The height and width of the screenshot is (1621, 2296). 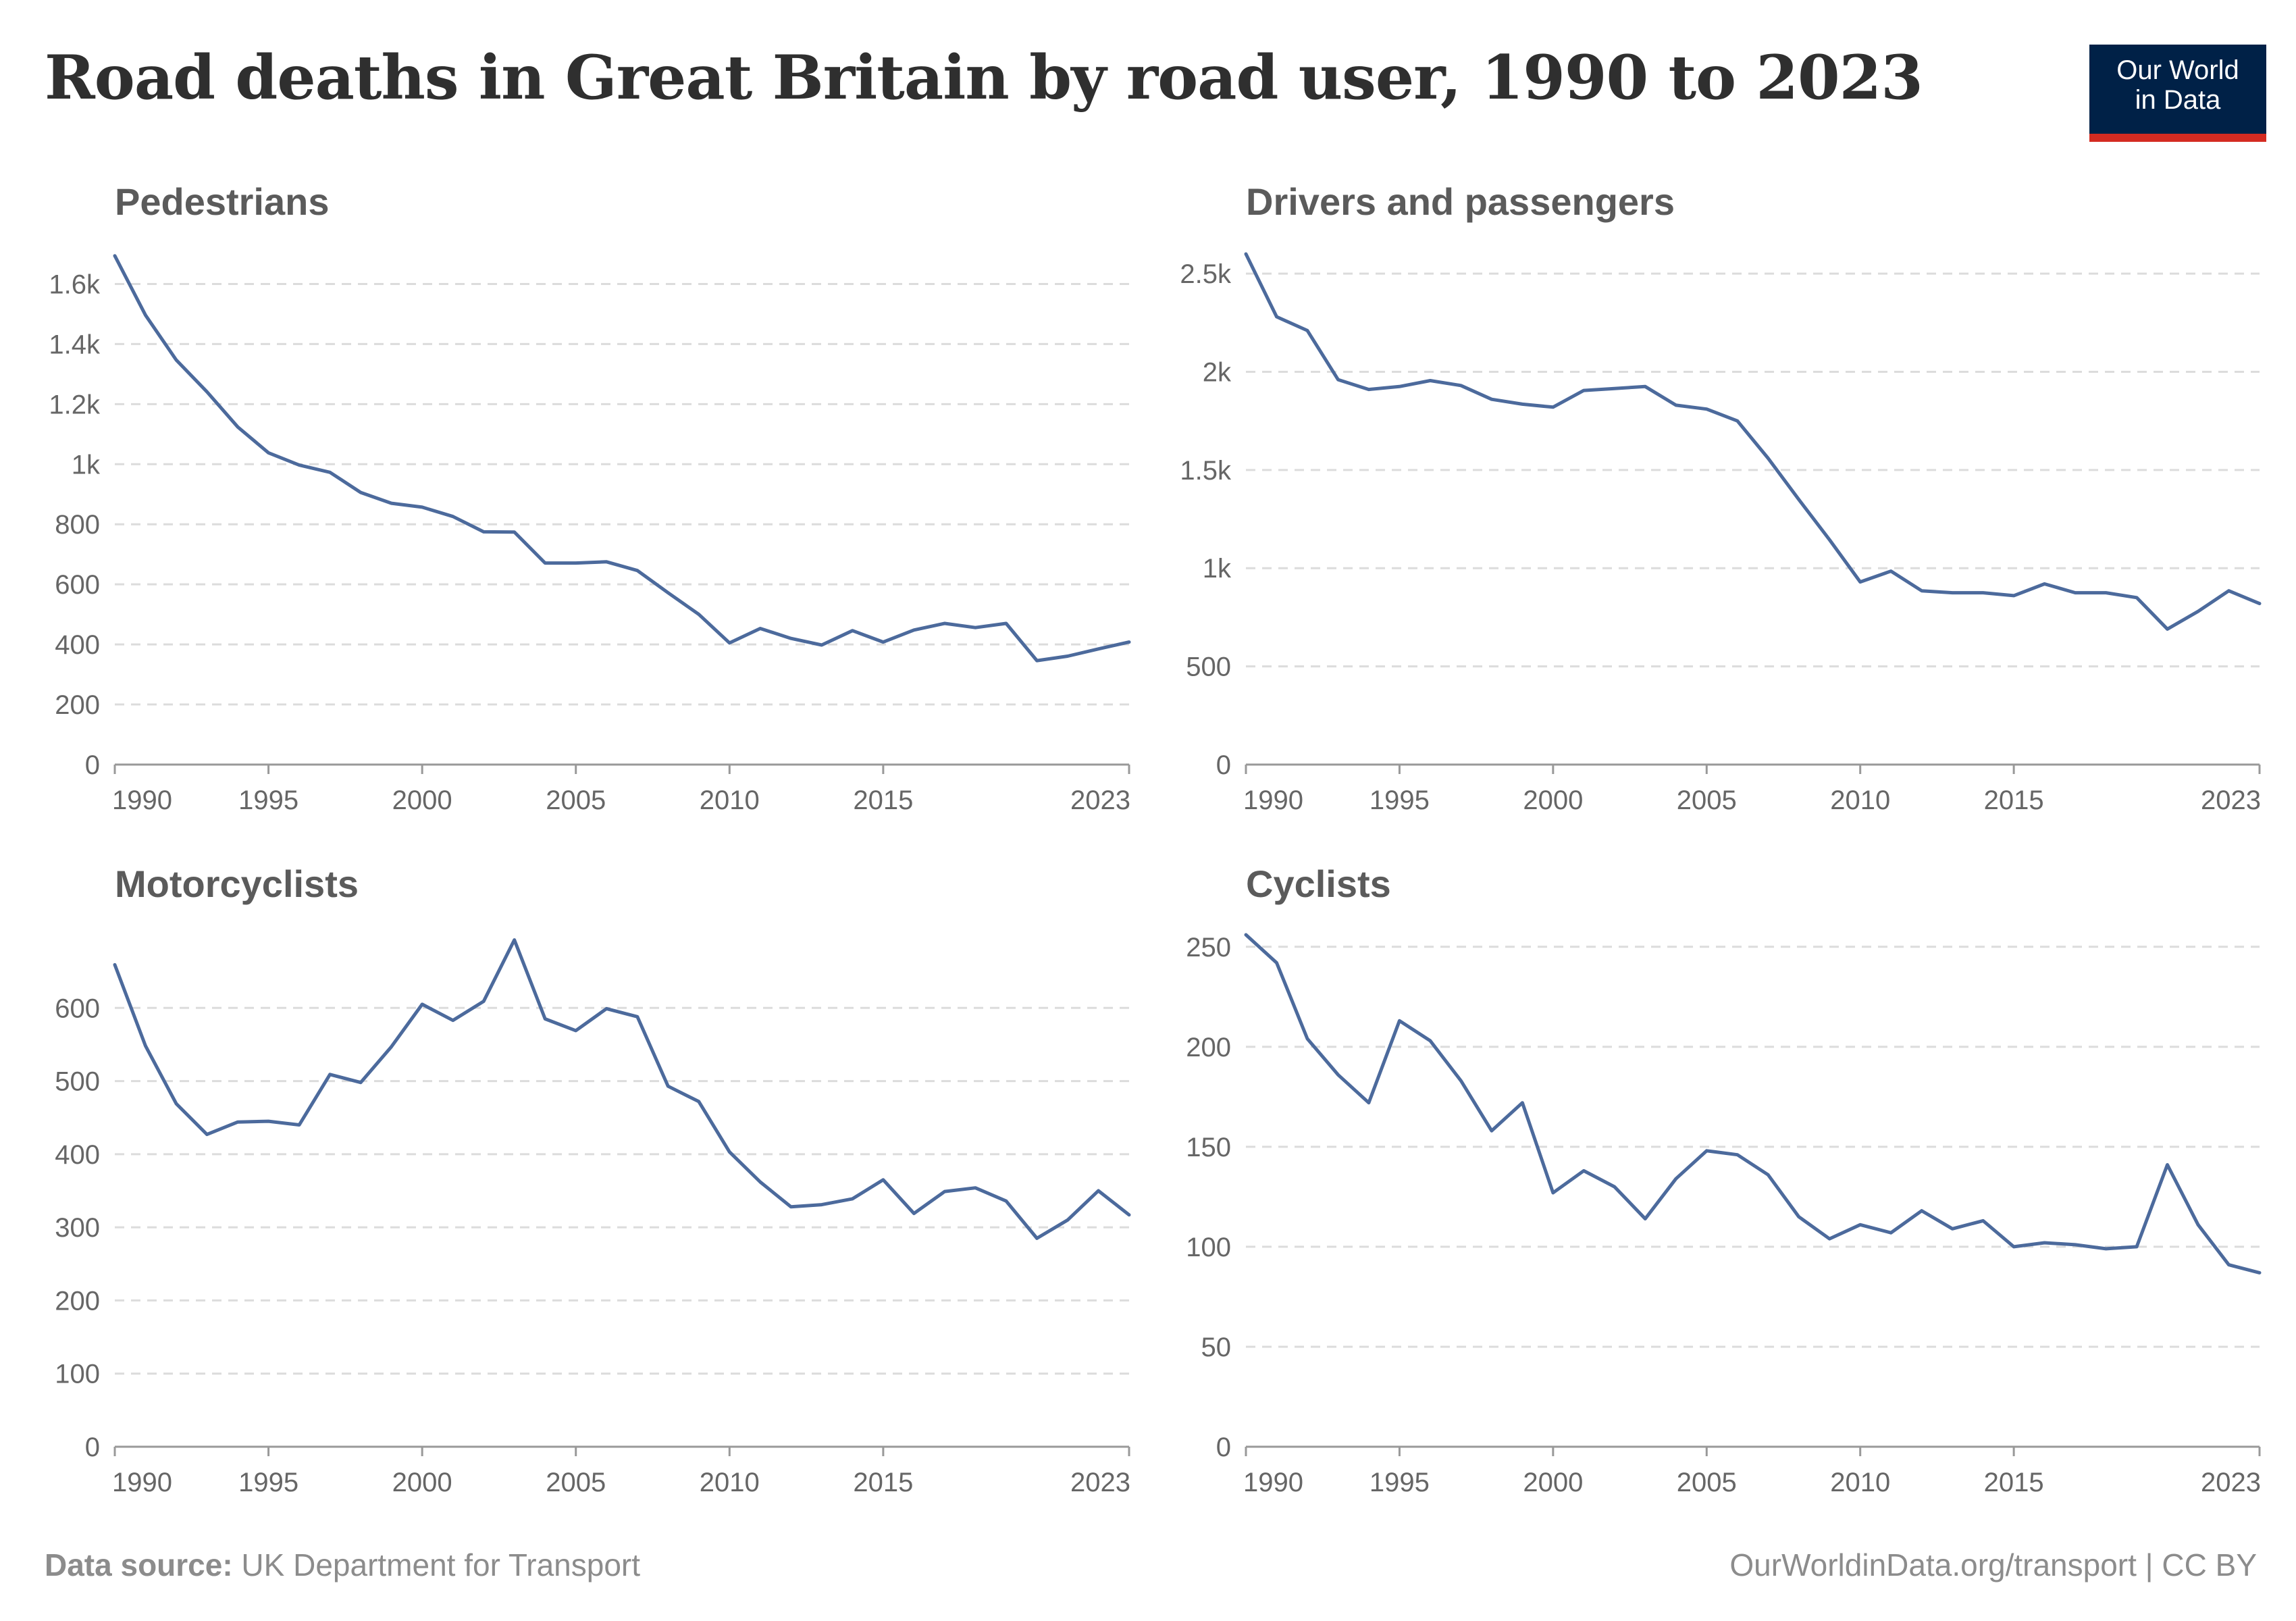 I want to click on y-tick-label: 1.2k, so click(x=75, y=404).